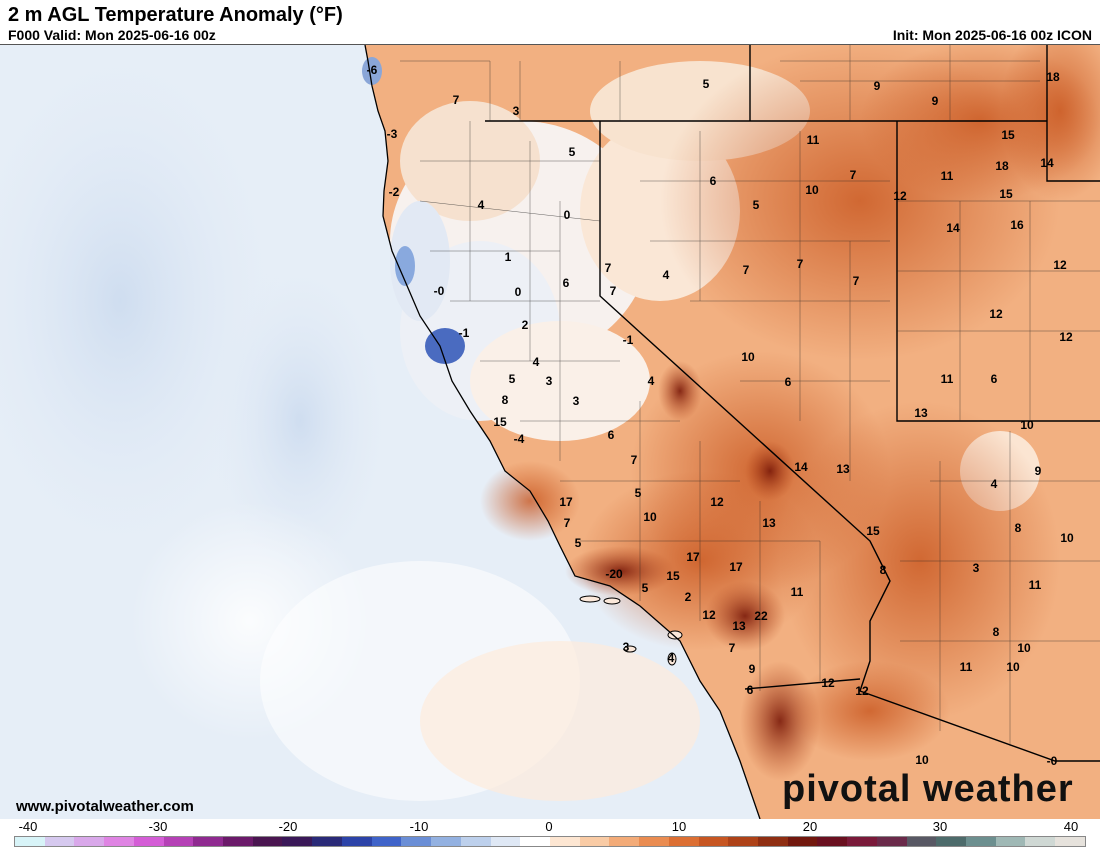  Describe the element at coordinates (810, 826) in the screenshot. I see `colorbar-tick-label: 20` at that location.